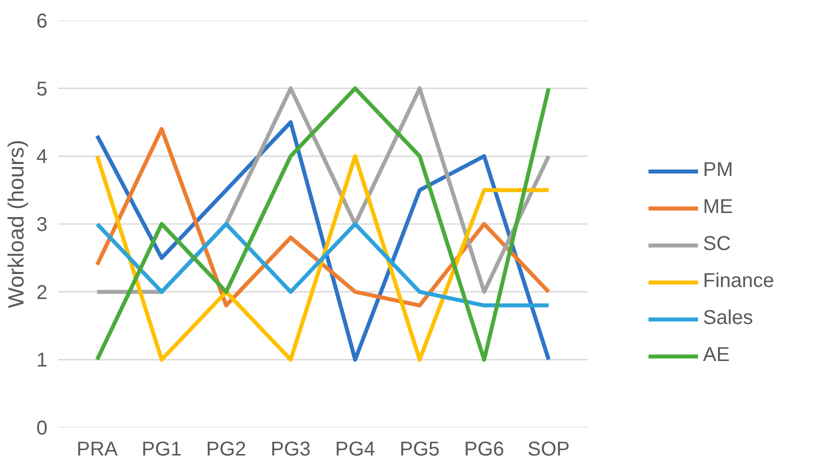 The width and height of the screenshot is (819, 463). What do you see at coordinates (716, 355) in the screenshot?
I see `legend-label: AE` at bounding box center [716, 355].